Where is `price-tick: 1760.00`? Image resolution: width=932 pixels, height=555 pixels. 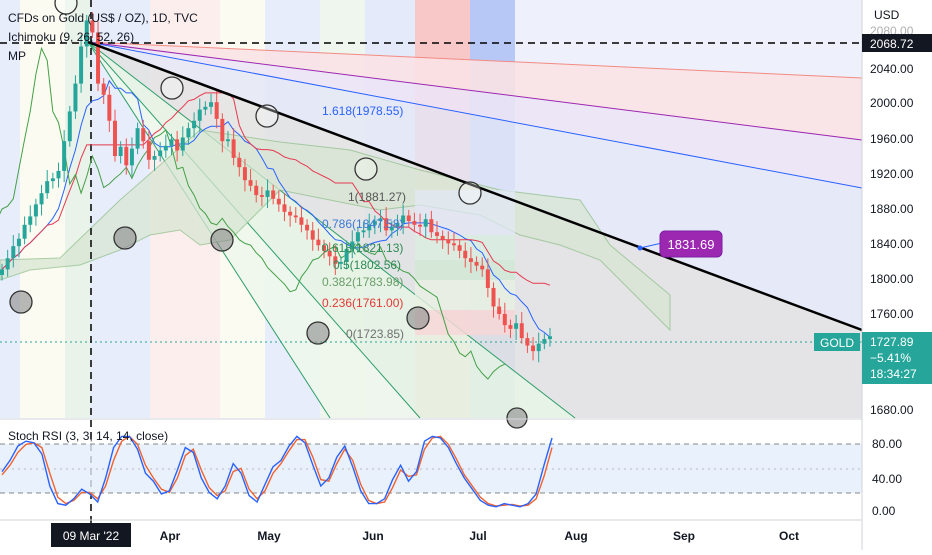 price-tick: 1760.00 is located at coordinates (892, 314).